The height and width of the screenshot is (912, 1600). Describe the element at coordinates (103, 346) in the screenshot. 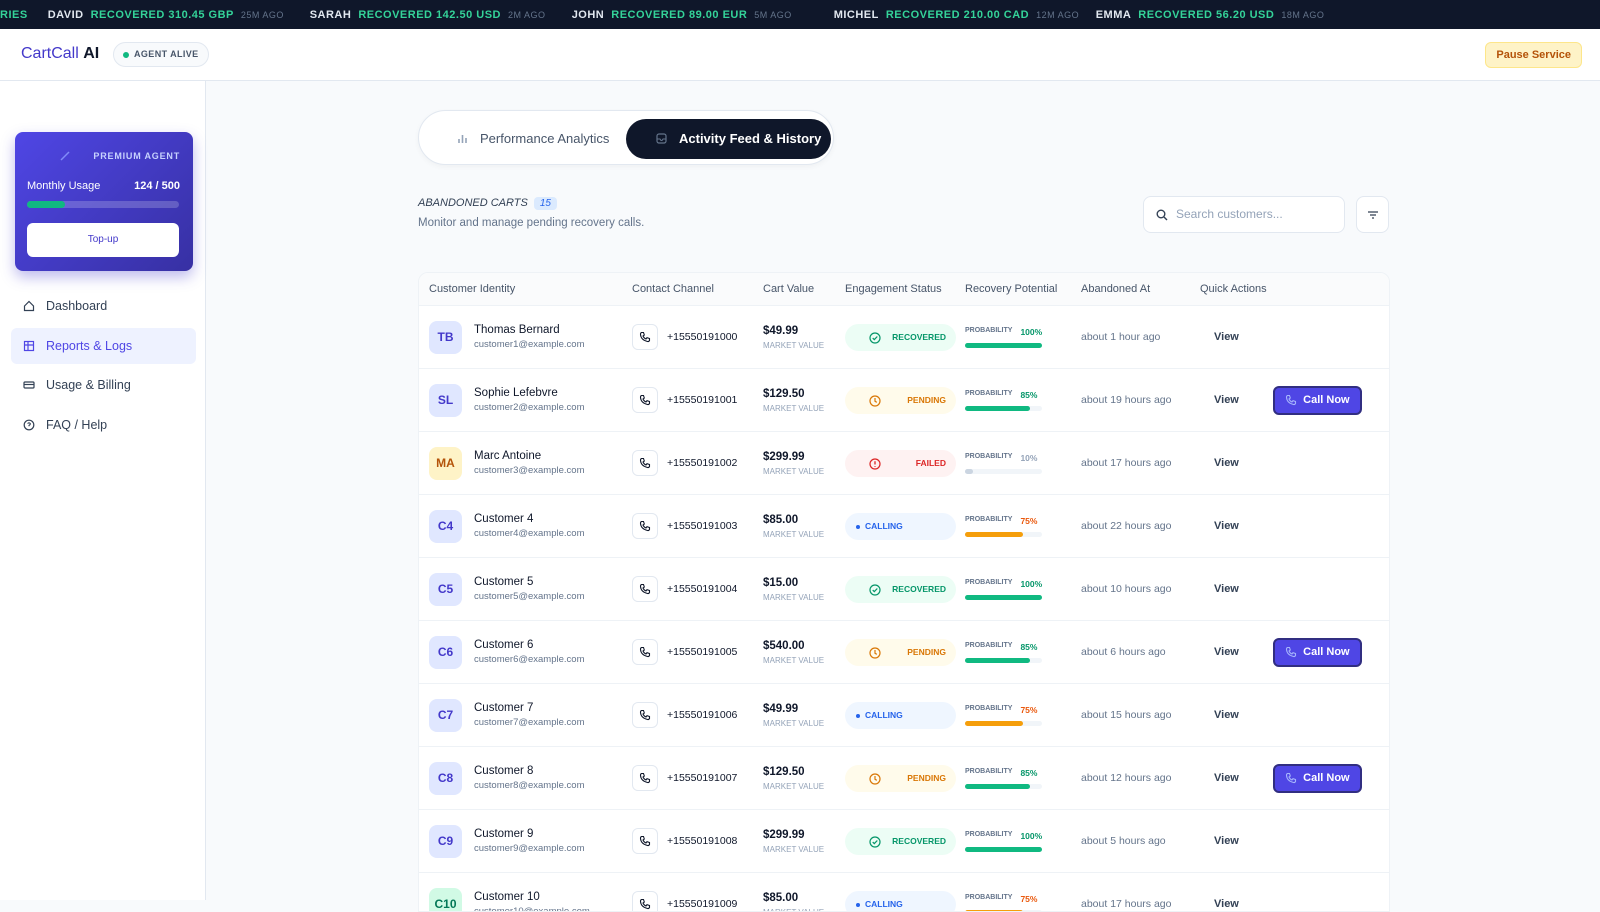

I see `nav-item: Reports & Logs` at that location.